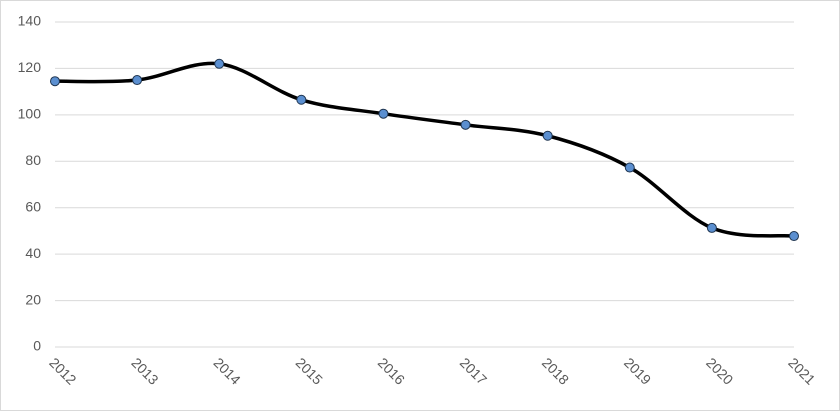 The height and width of the screenshot is (411, 840). Describe the element at coordinates (33, 253) in the screenshot. I see `y-tick-label: 40` at that location.